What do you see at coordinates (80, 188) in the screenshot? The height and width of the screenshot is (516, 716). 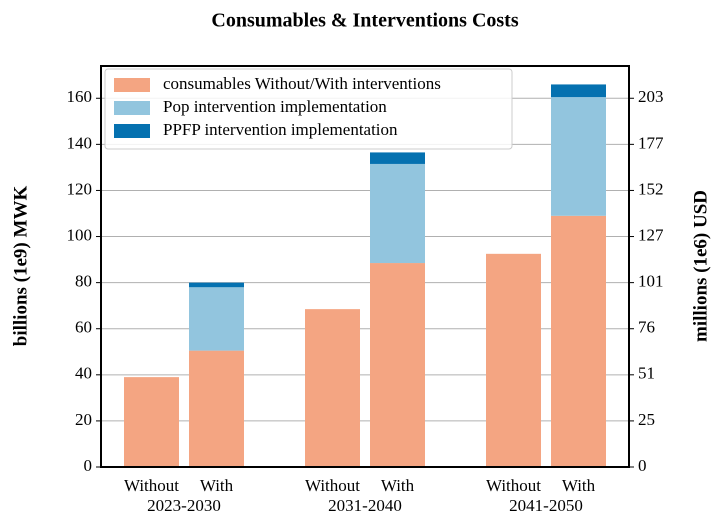 I see `y-tick-label: 120` at bounding box center [80, 188].